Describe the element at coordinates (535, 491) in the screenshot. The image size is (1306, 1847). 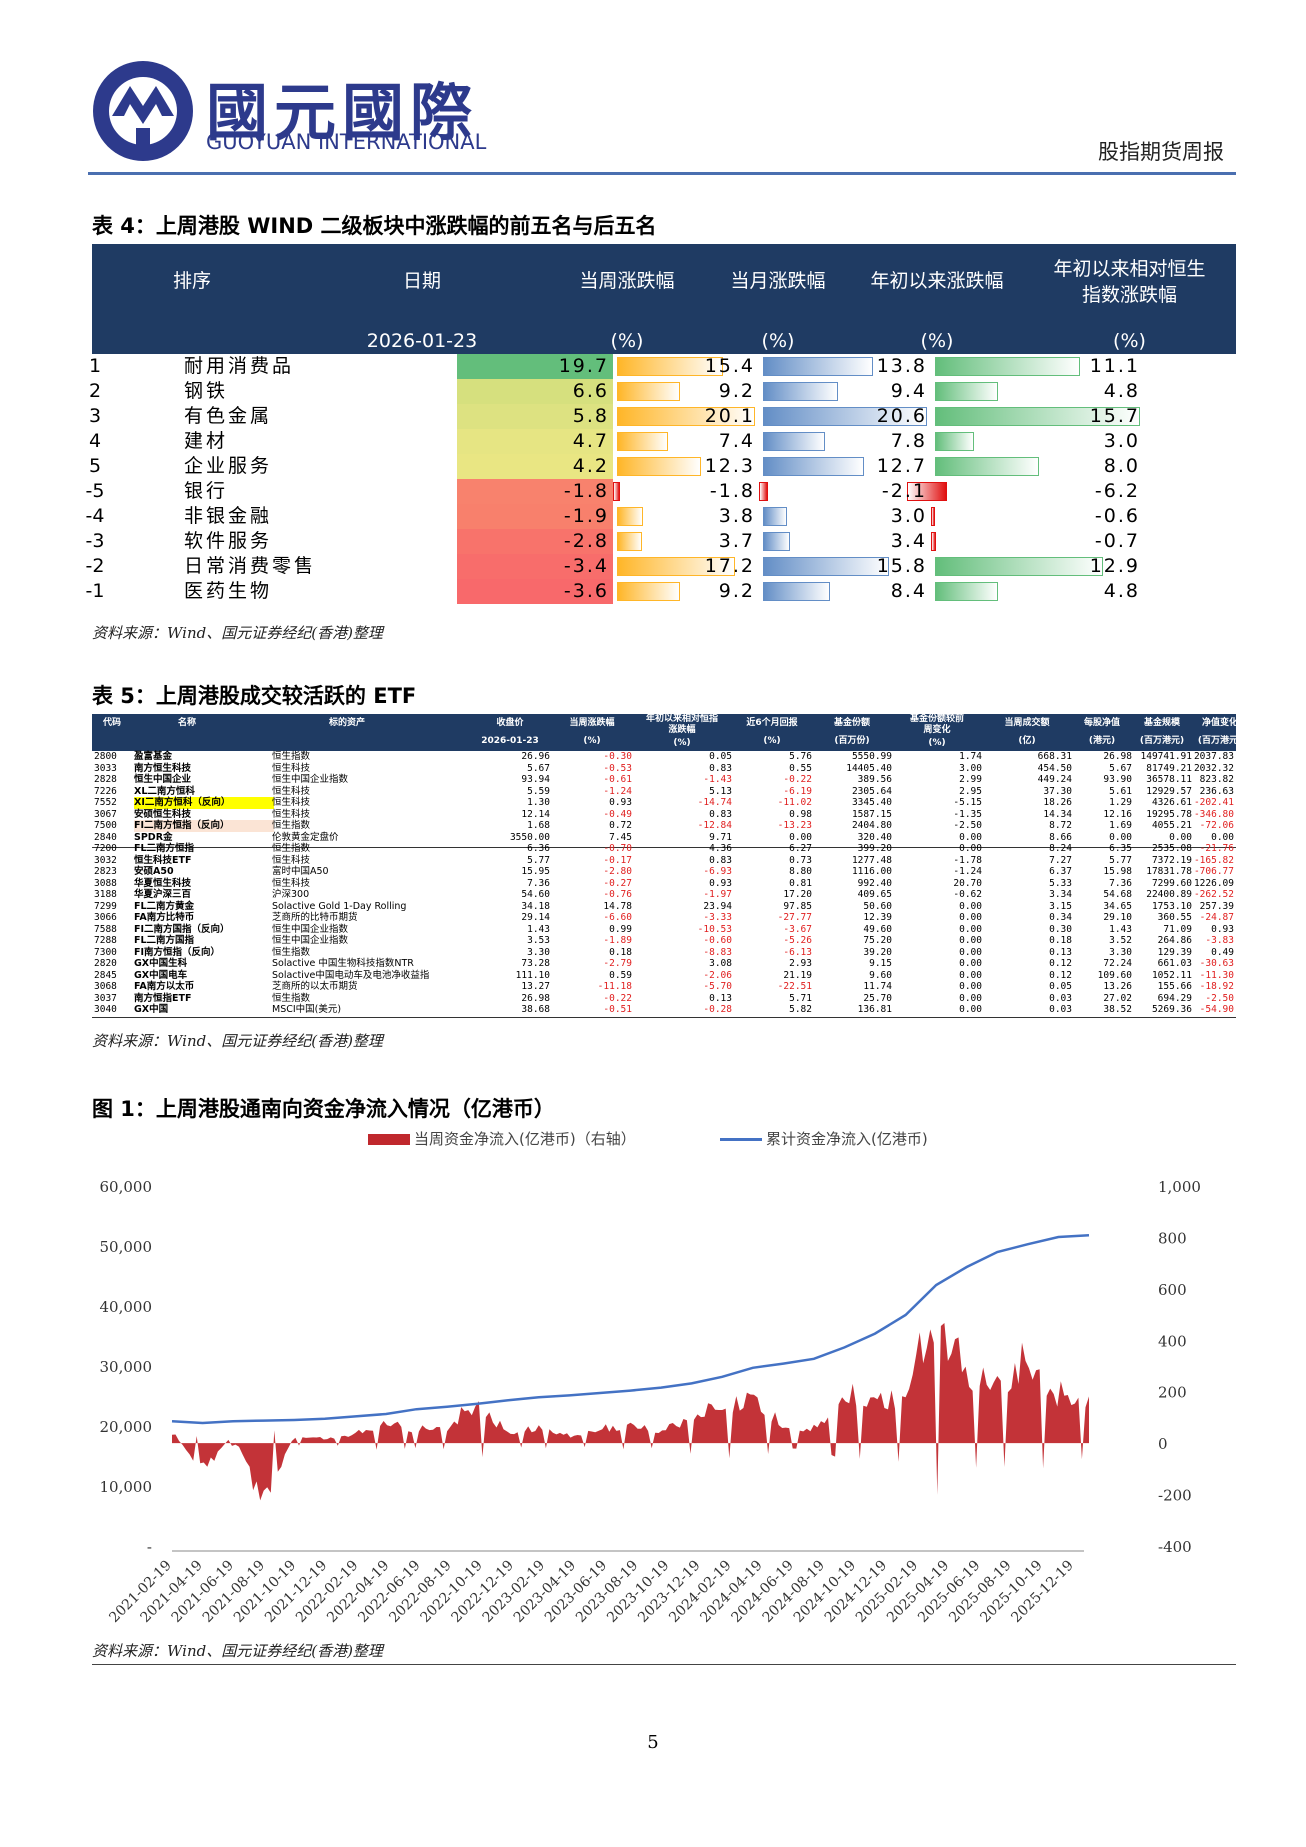
I see `cell-week: -1.8` at that location.